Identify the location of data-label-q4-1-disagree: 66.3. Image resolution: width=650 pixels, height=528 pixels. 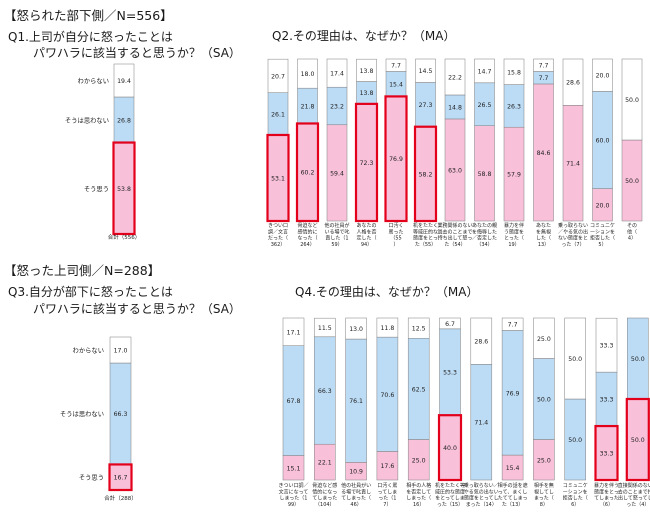
(325, 391).